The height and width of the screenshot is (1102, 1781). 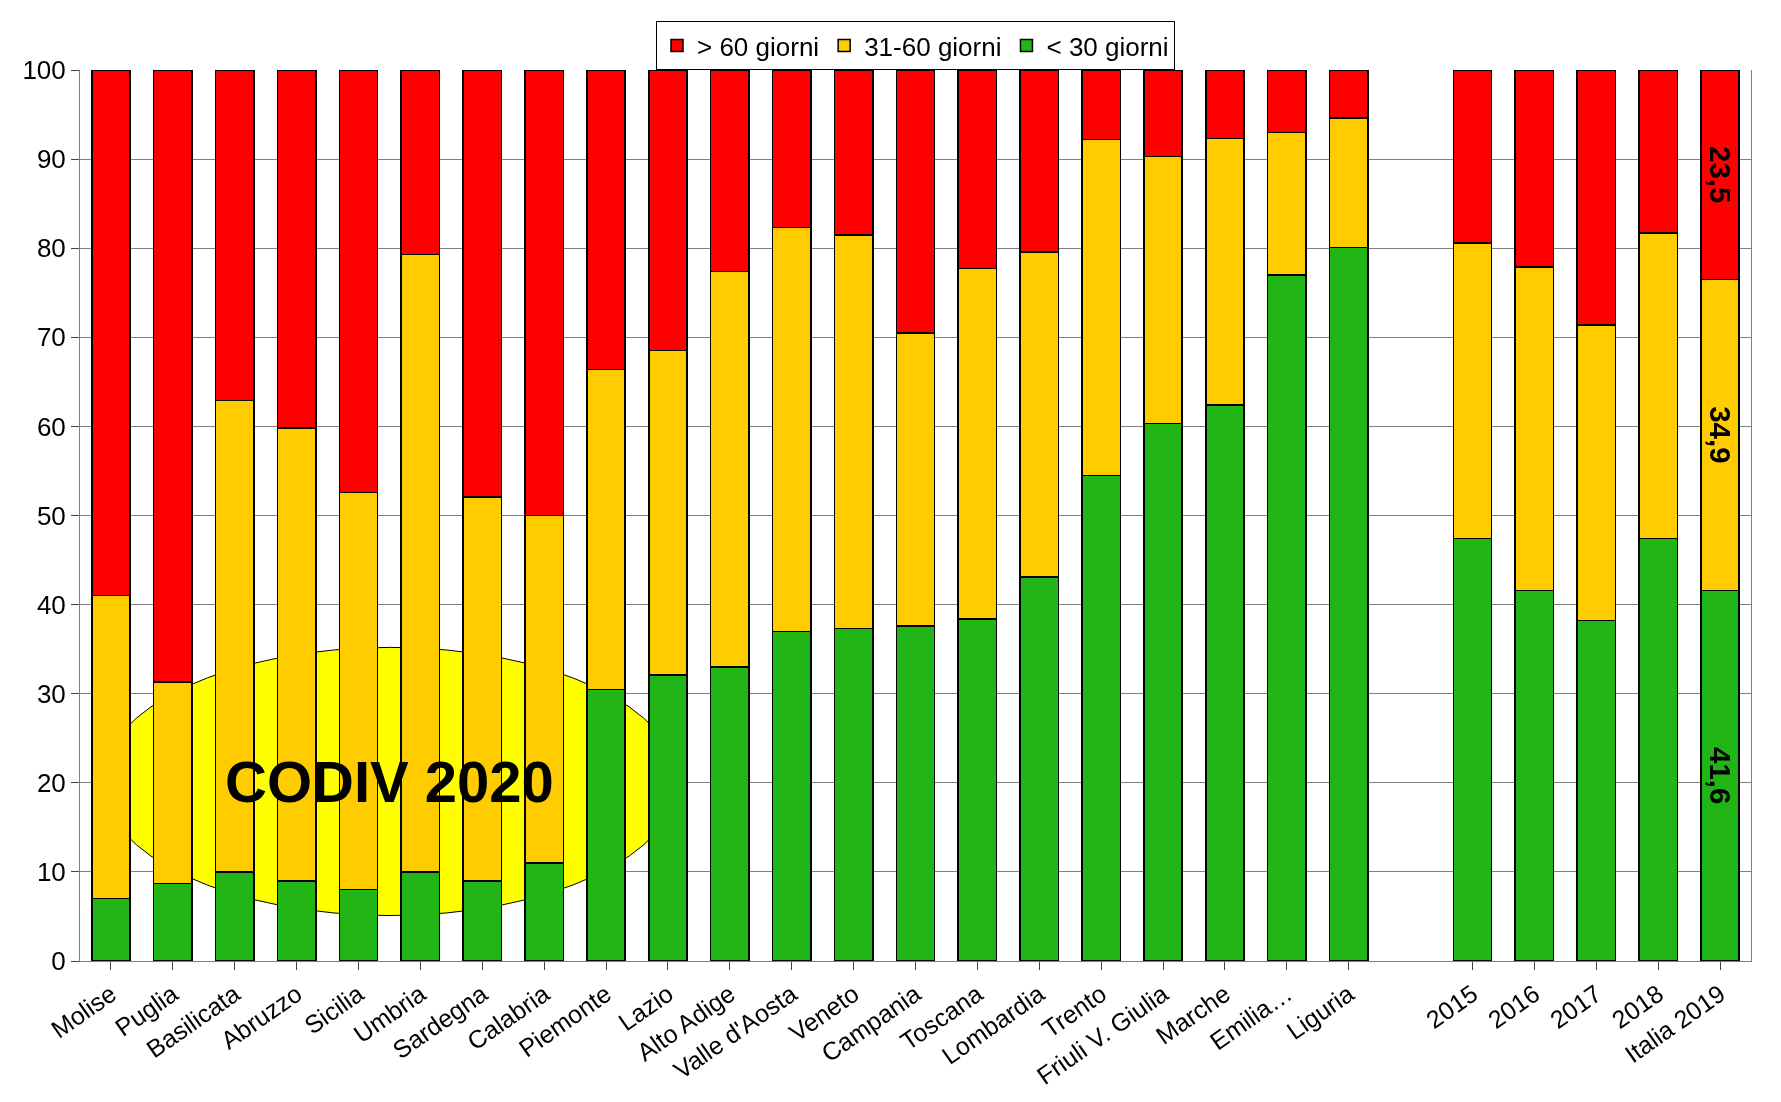 What do you see at coordinates (51, 426) in the screenshot?
I see `y-tick-label: 60` at bounding box center [51, 426].